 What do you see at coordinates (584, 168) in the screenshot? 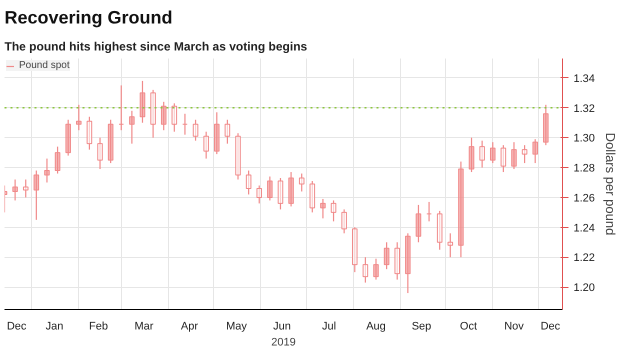
I see `y-tick-label: 1.28` at bounding box center [584, 168].